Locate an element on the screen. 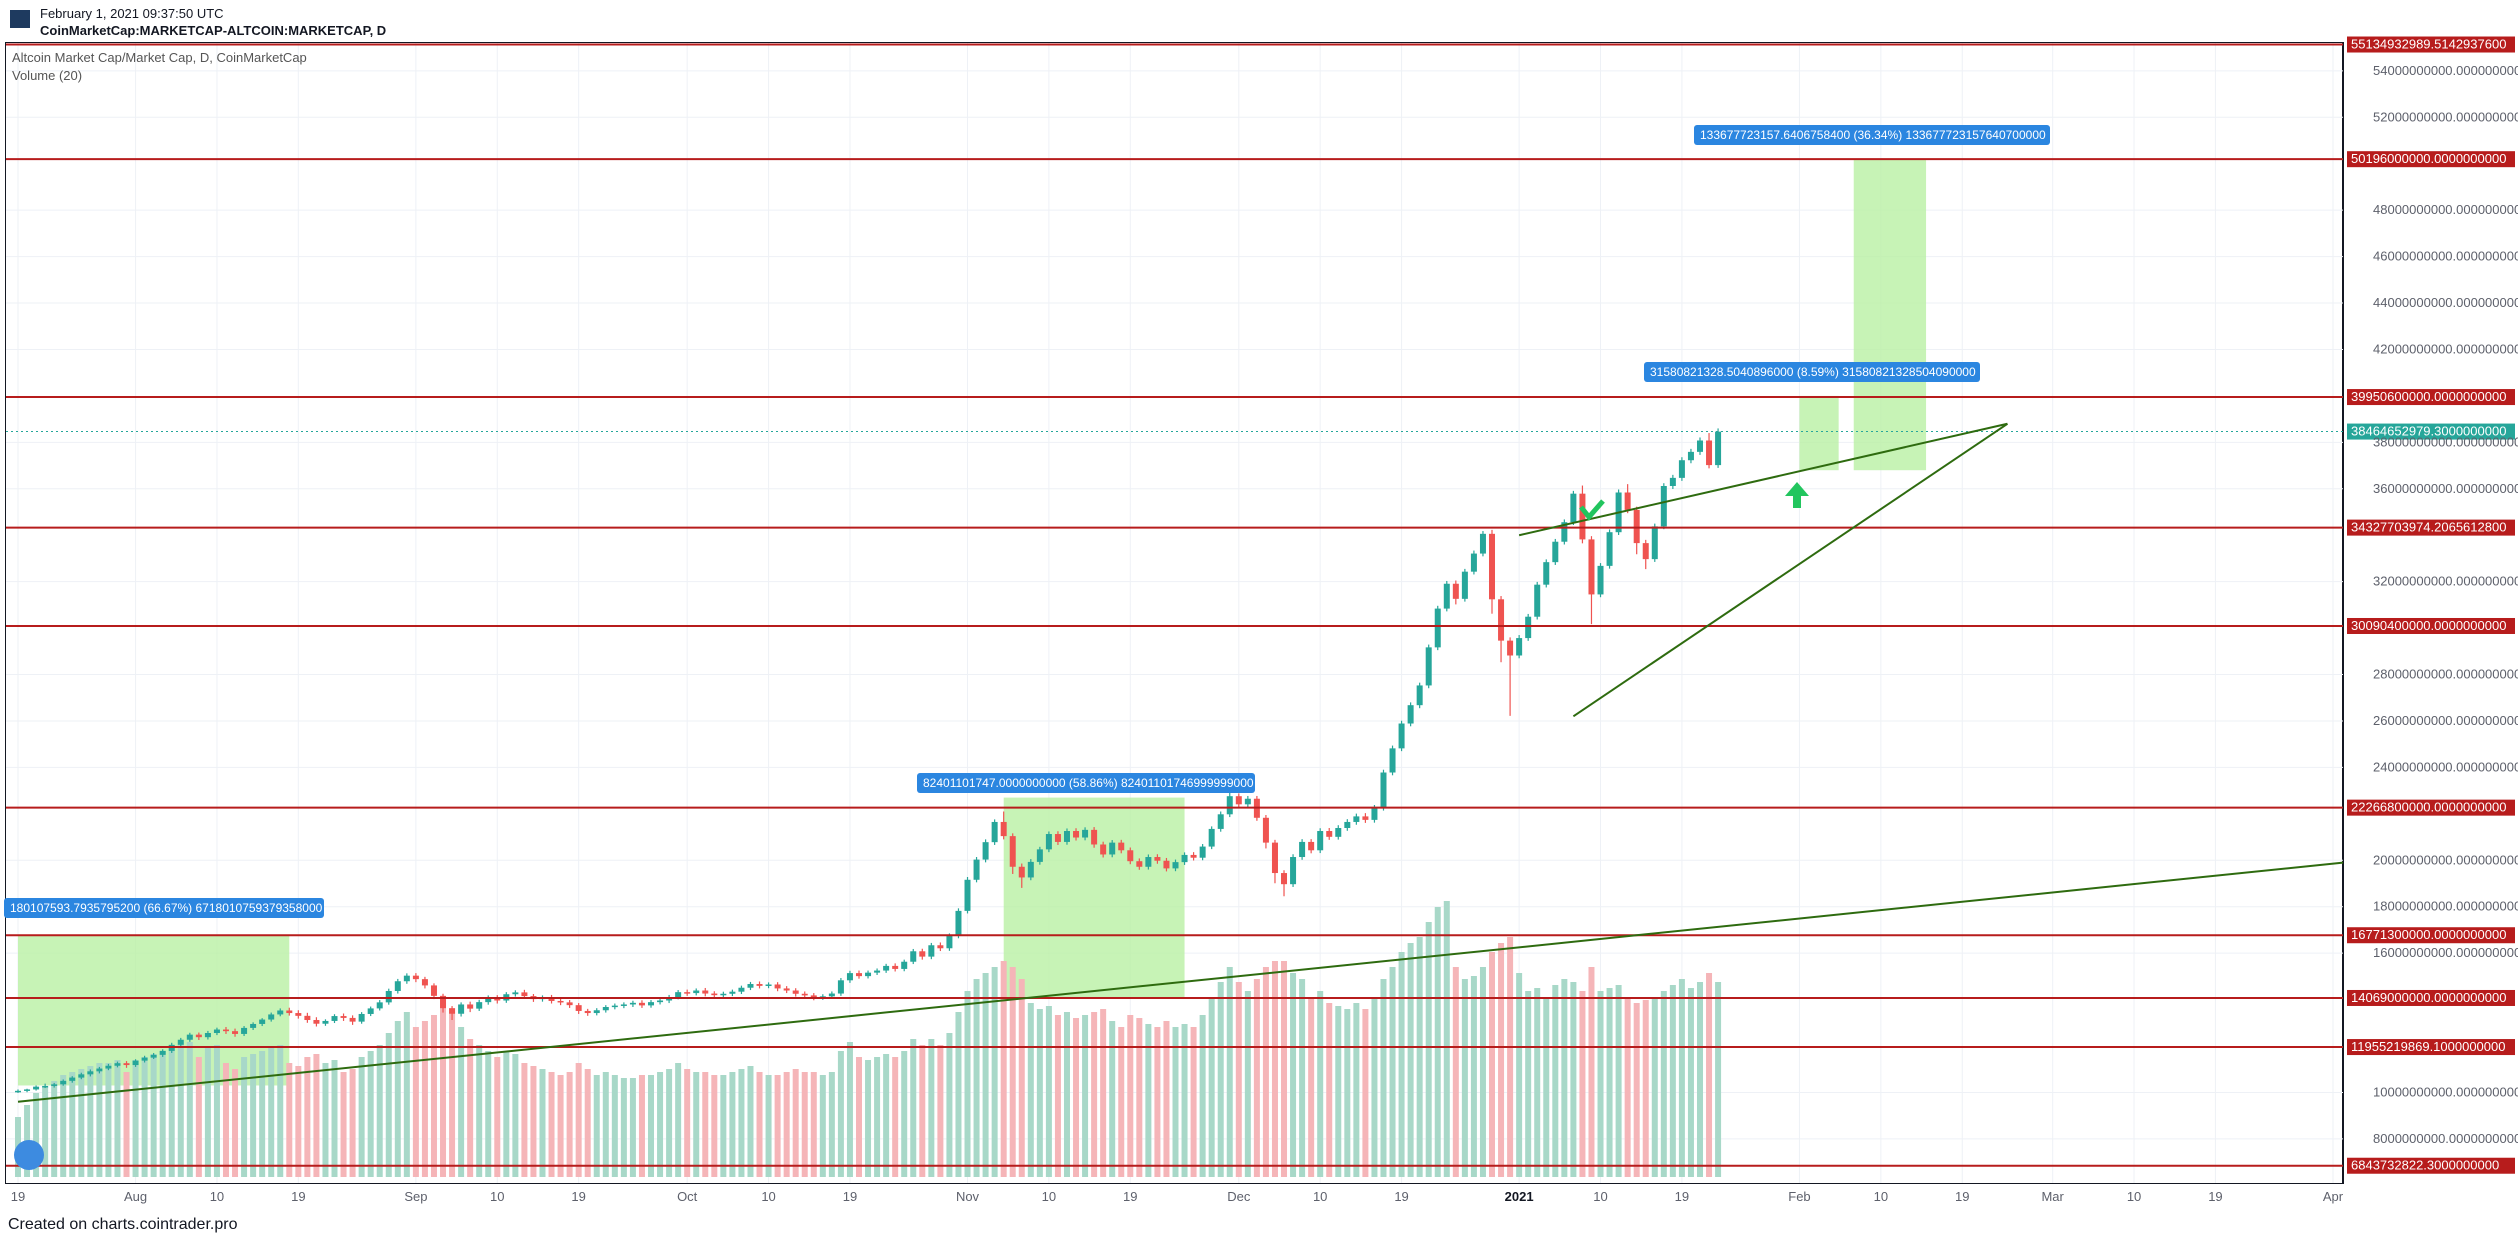  time-tick-label: Aug is located at coordinates (135, 1196).